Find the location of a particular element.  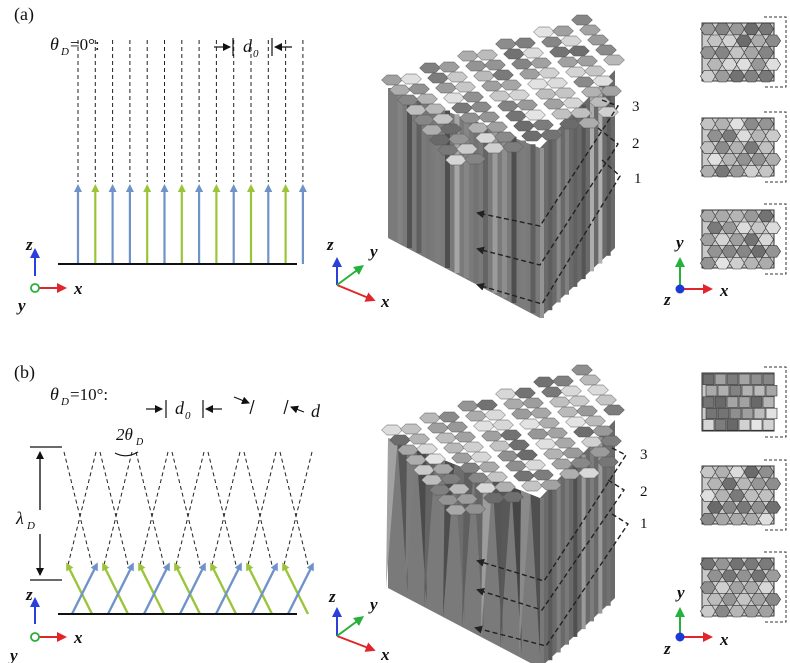

layer-2-label: 2 is located at coordinates (644, 492).